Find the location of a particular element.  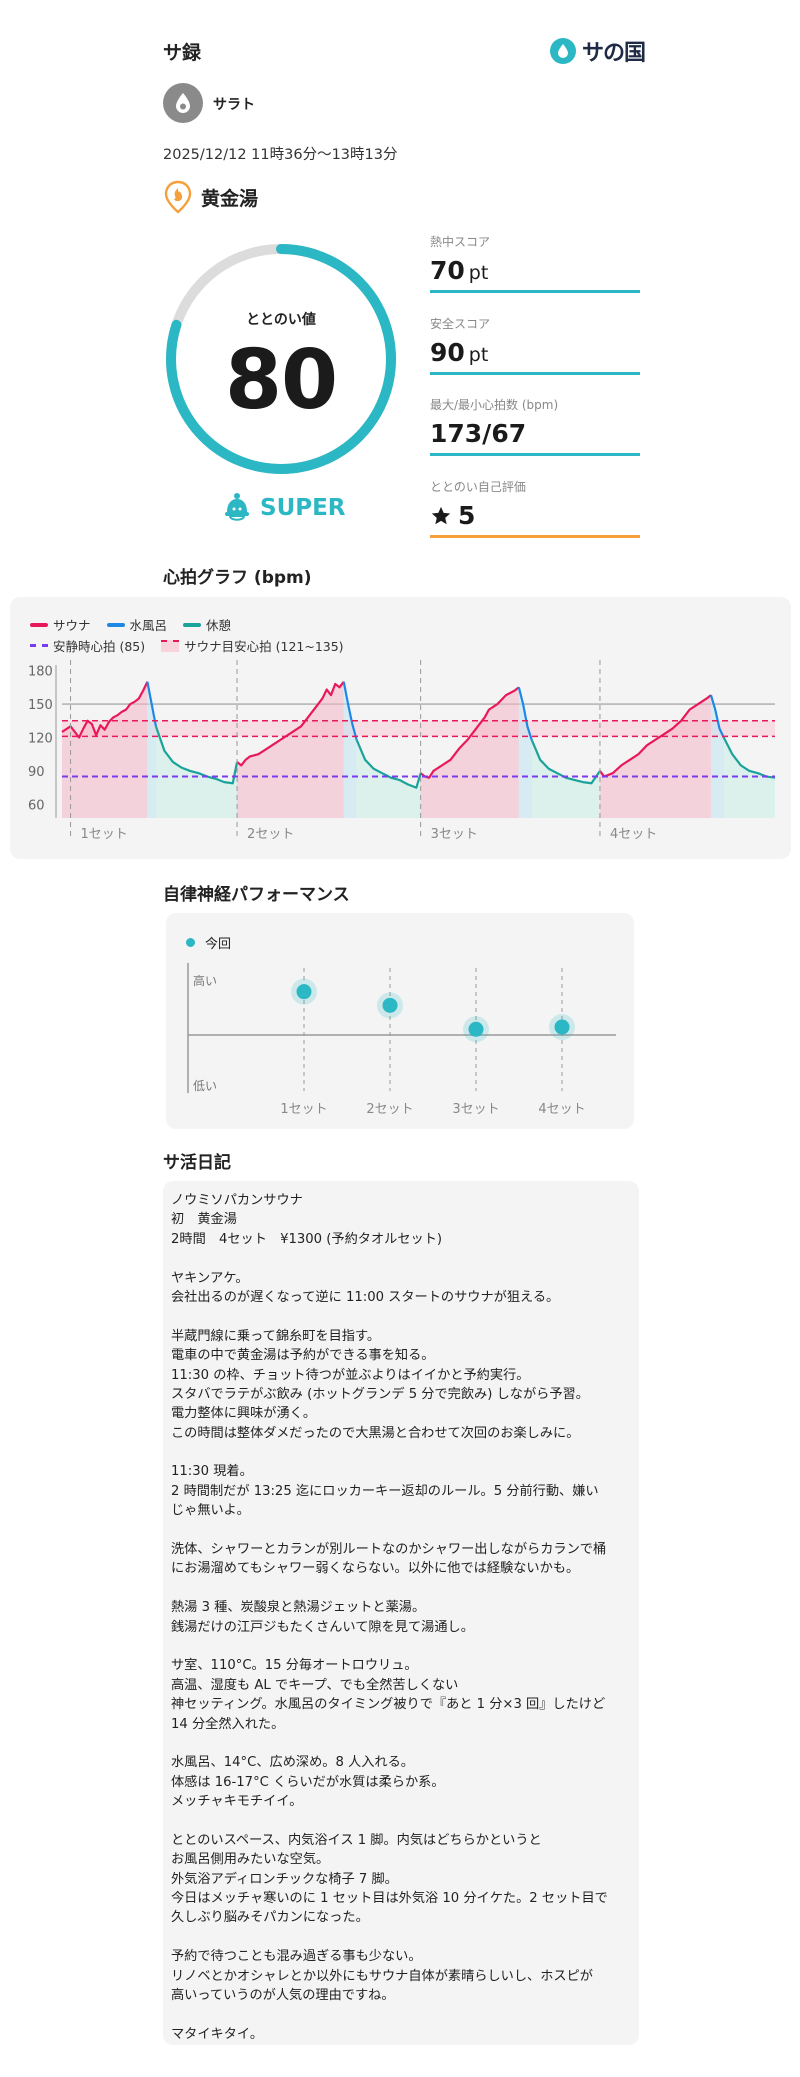

heart-legend: サウナ 水風呂 休憩 is located at coordinates (130, 624).